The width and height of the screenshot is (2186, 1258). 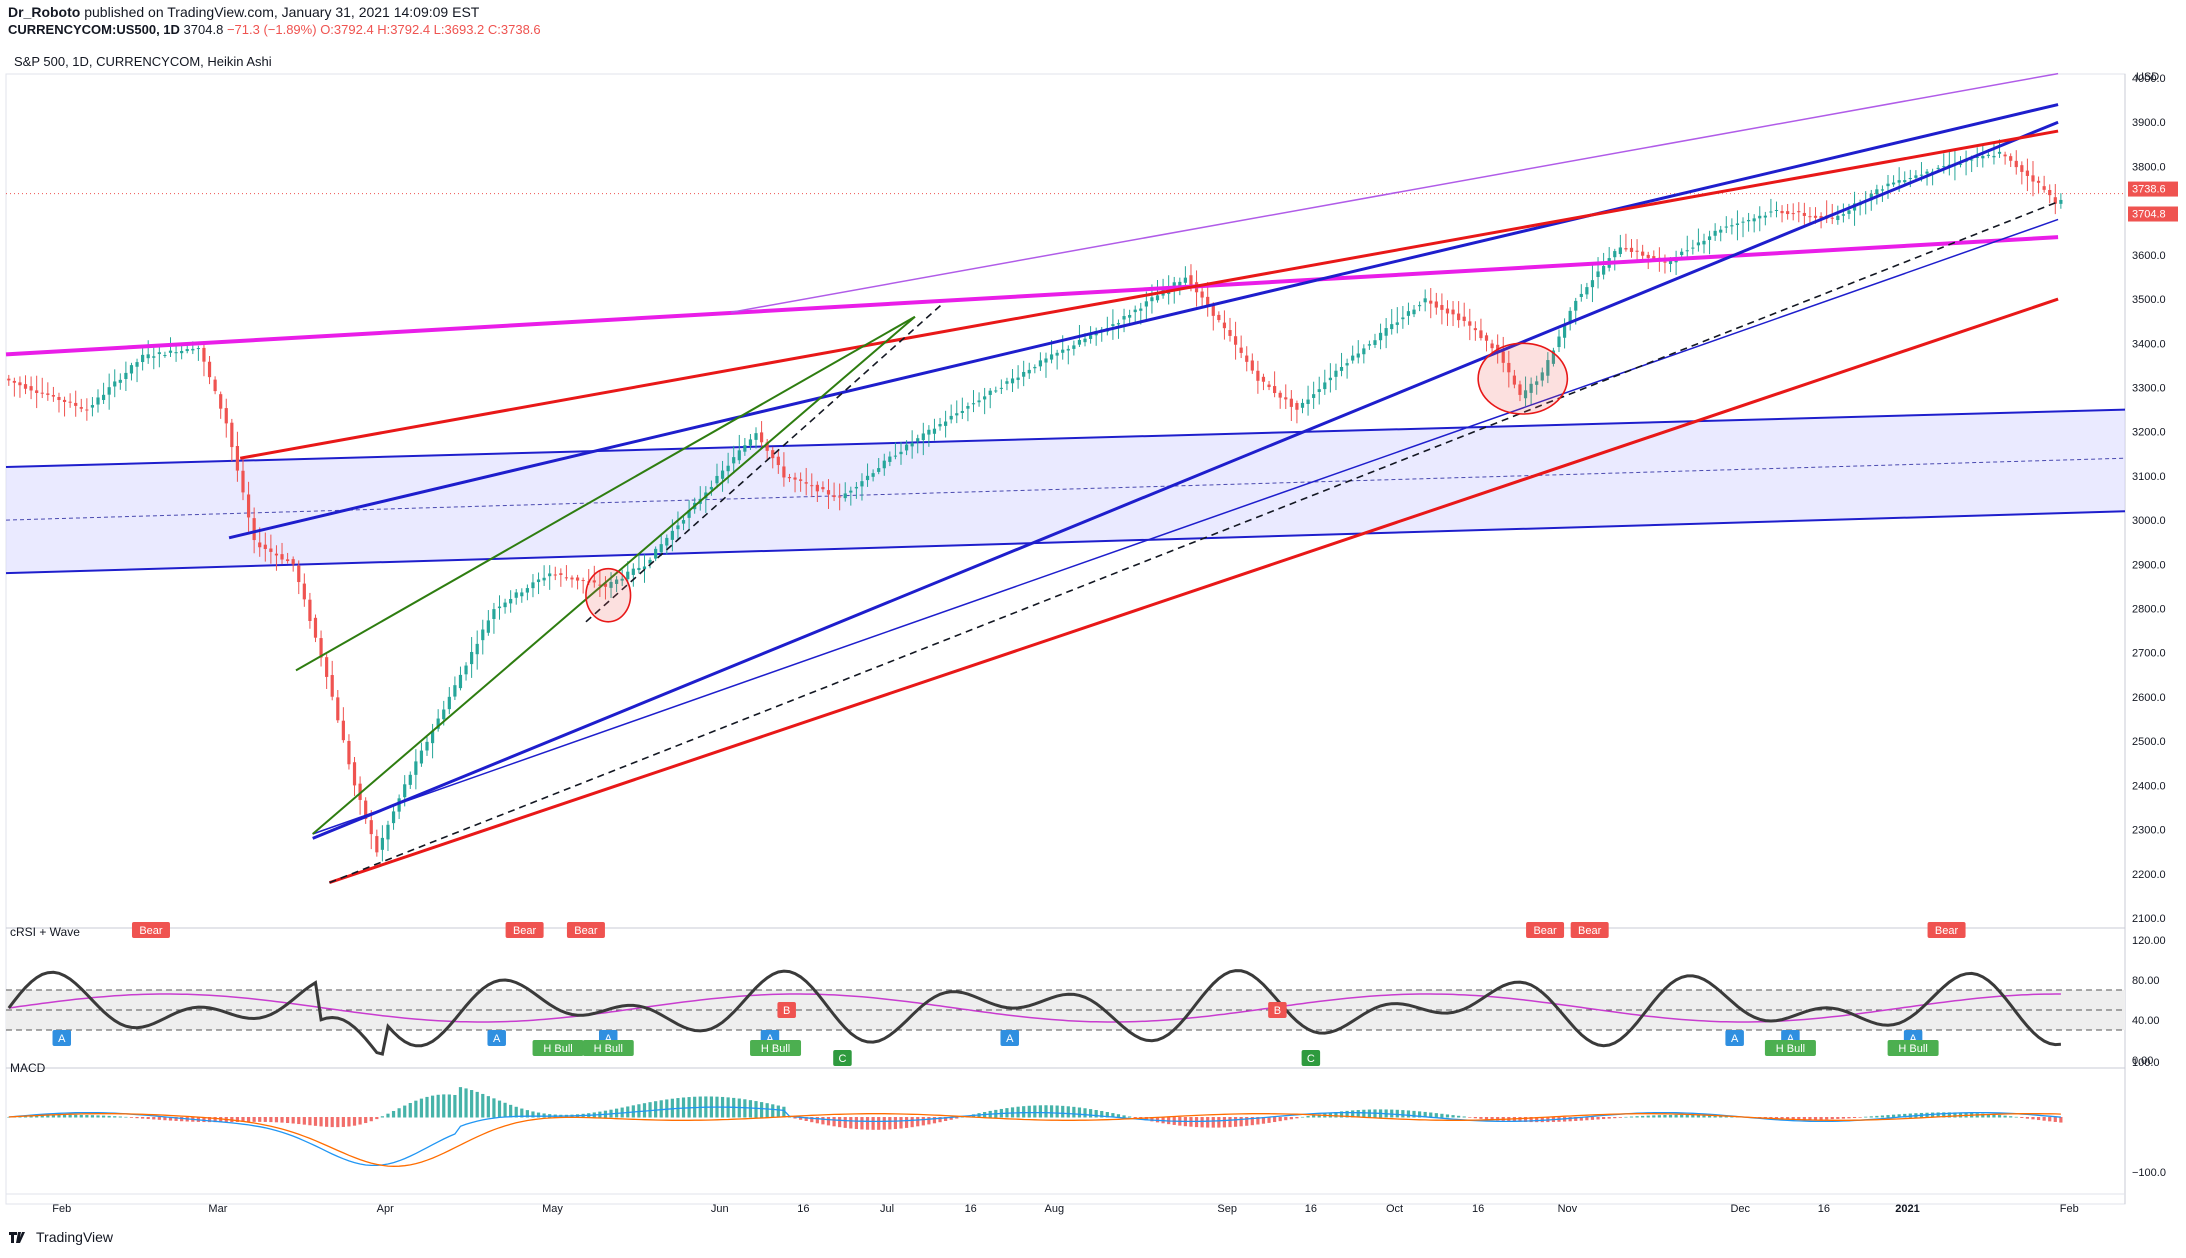 I want to click on channel-bottom-line, so click(x=1065, y=542).